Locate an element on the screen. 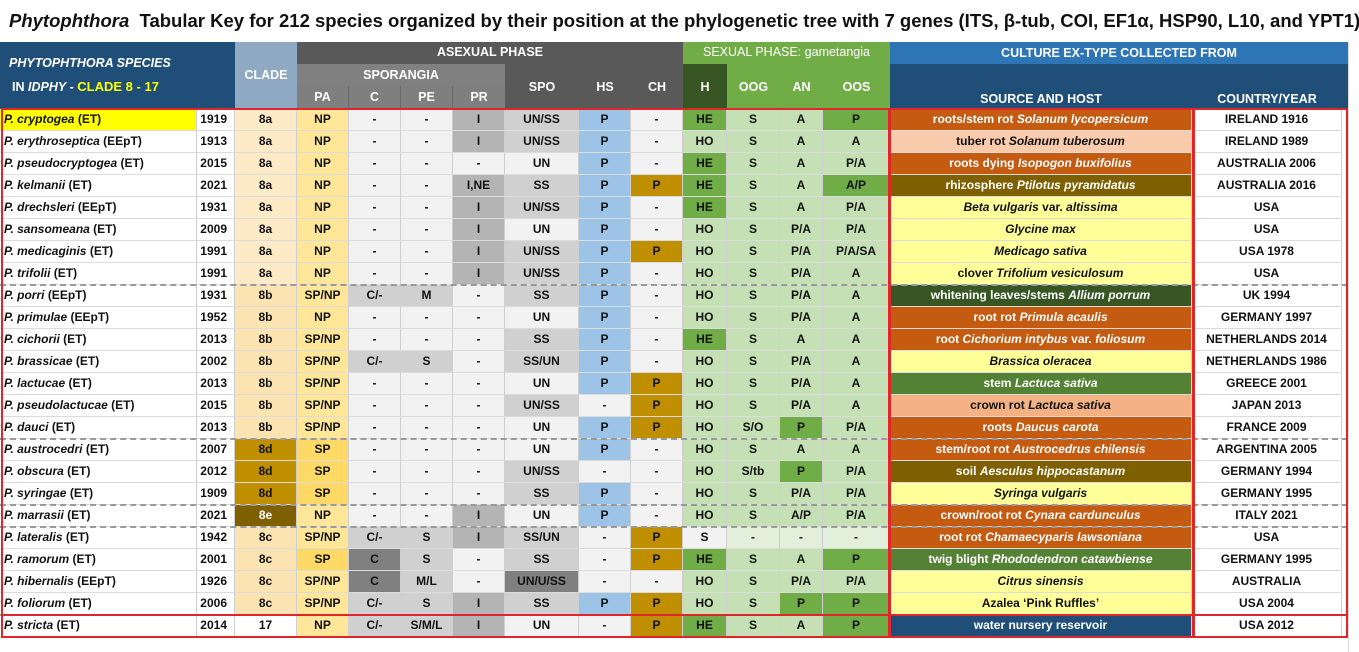 The height and width of the screenshot is (652, 1359). ch-cell: - is located at coordinates (657, 120).